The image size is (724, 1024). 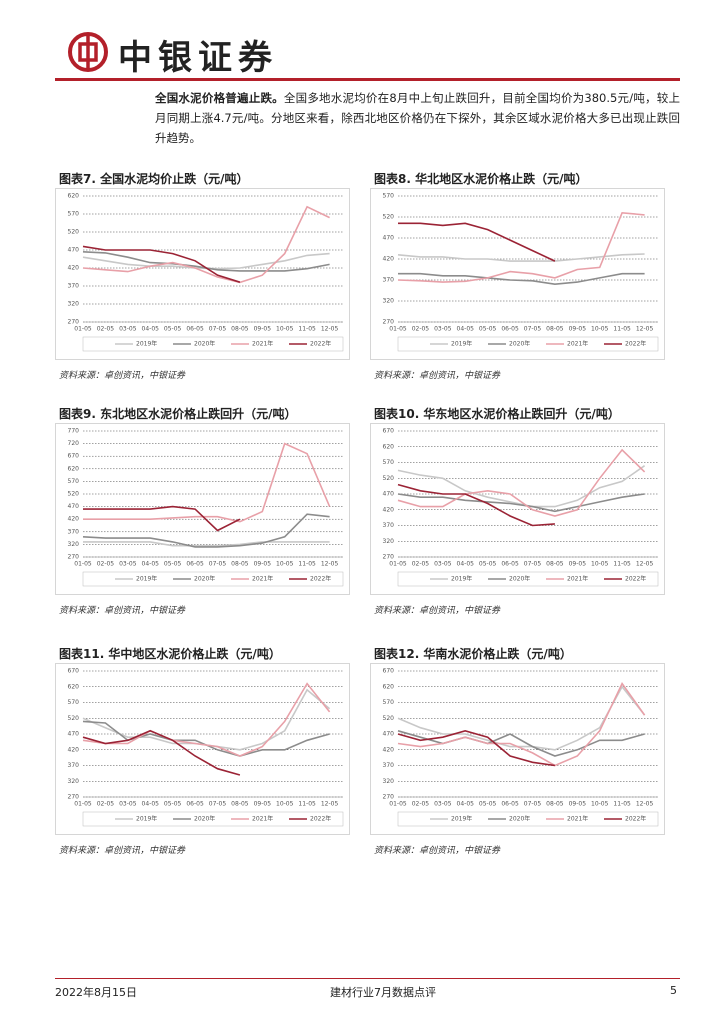 What do you see at coordinates (74, 322) in the screenshot?
I see `y-tick-label: 270` at bounding box center [74, 322].